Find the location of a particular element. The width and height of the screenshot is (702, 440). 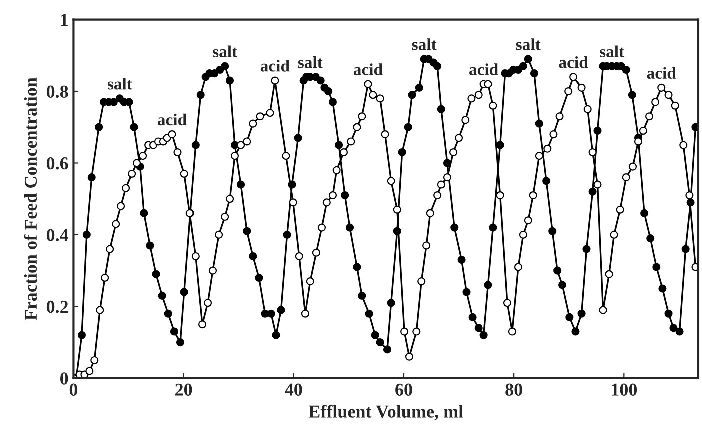

y-tick-label: 0 is located at coordinates (64, 378).